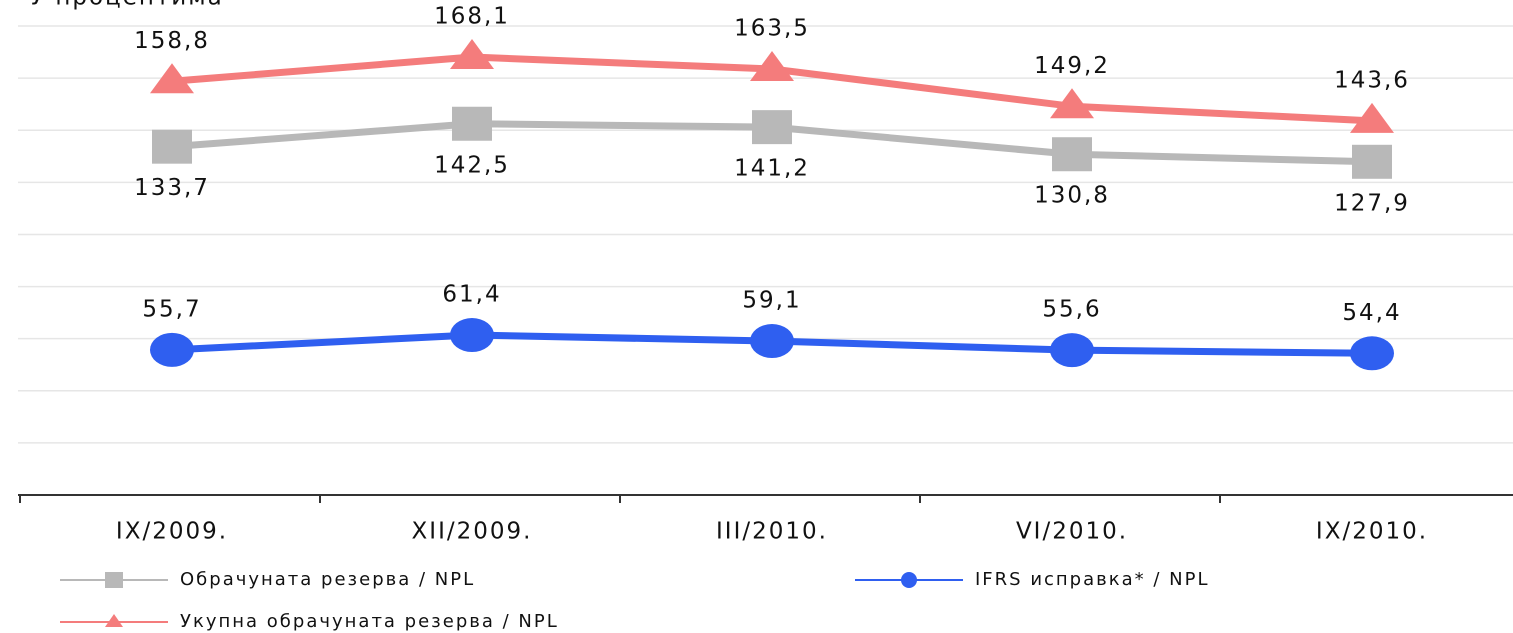 This screenshot has height=633, width=1513. Describe the element at coordinates (1372, 532) in the screenshot. I see `x-tick-label: IX/2010.` at that location.